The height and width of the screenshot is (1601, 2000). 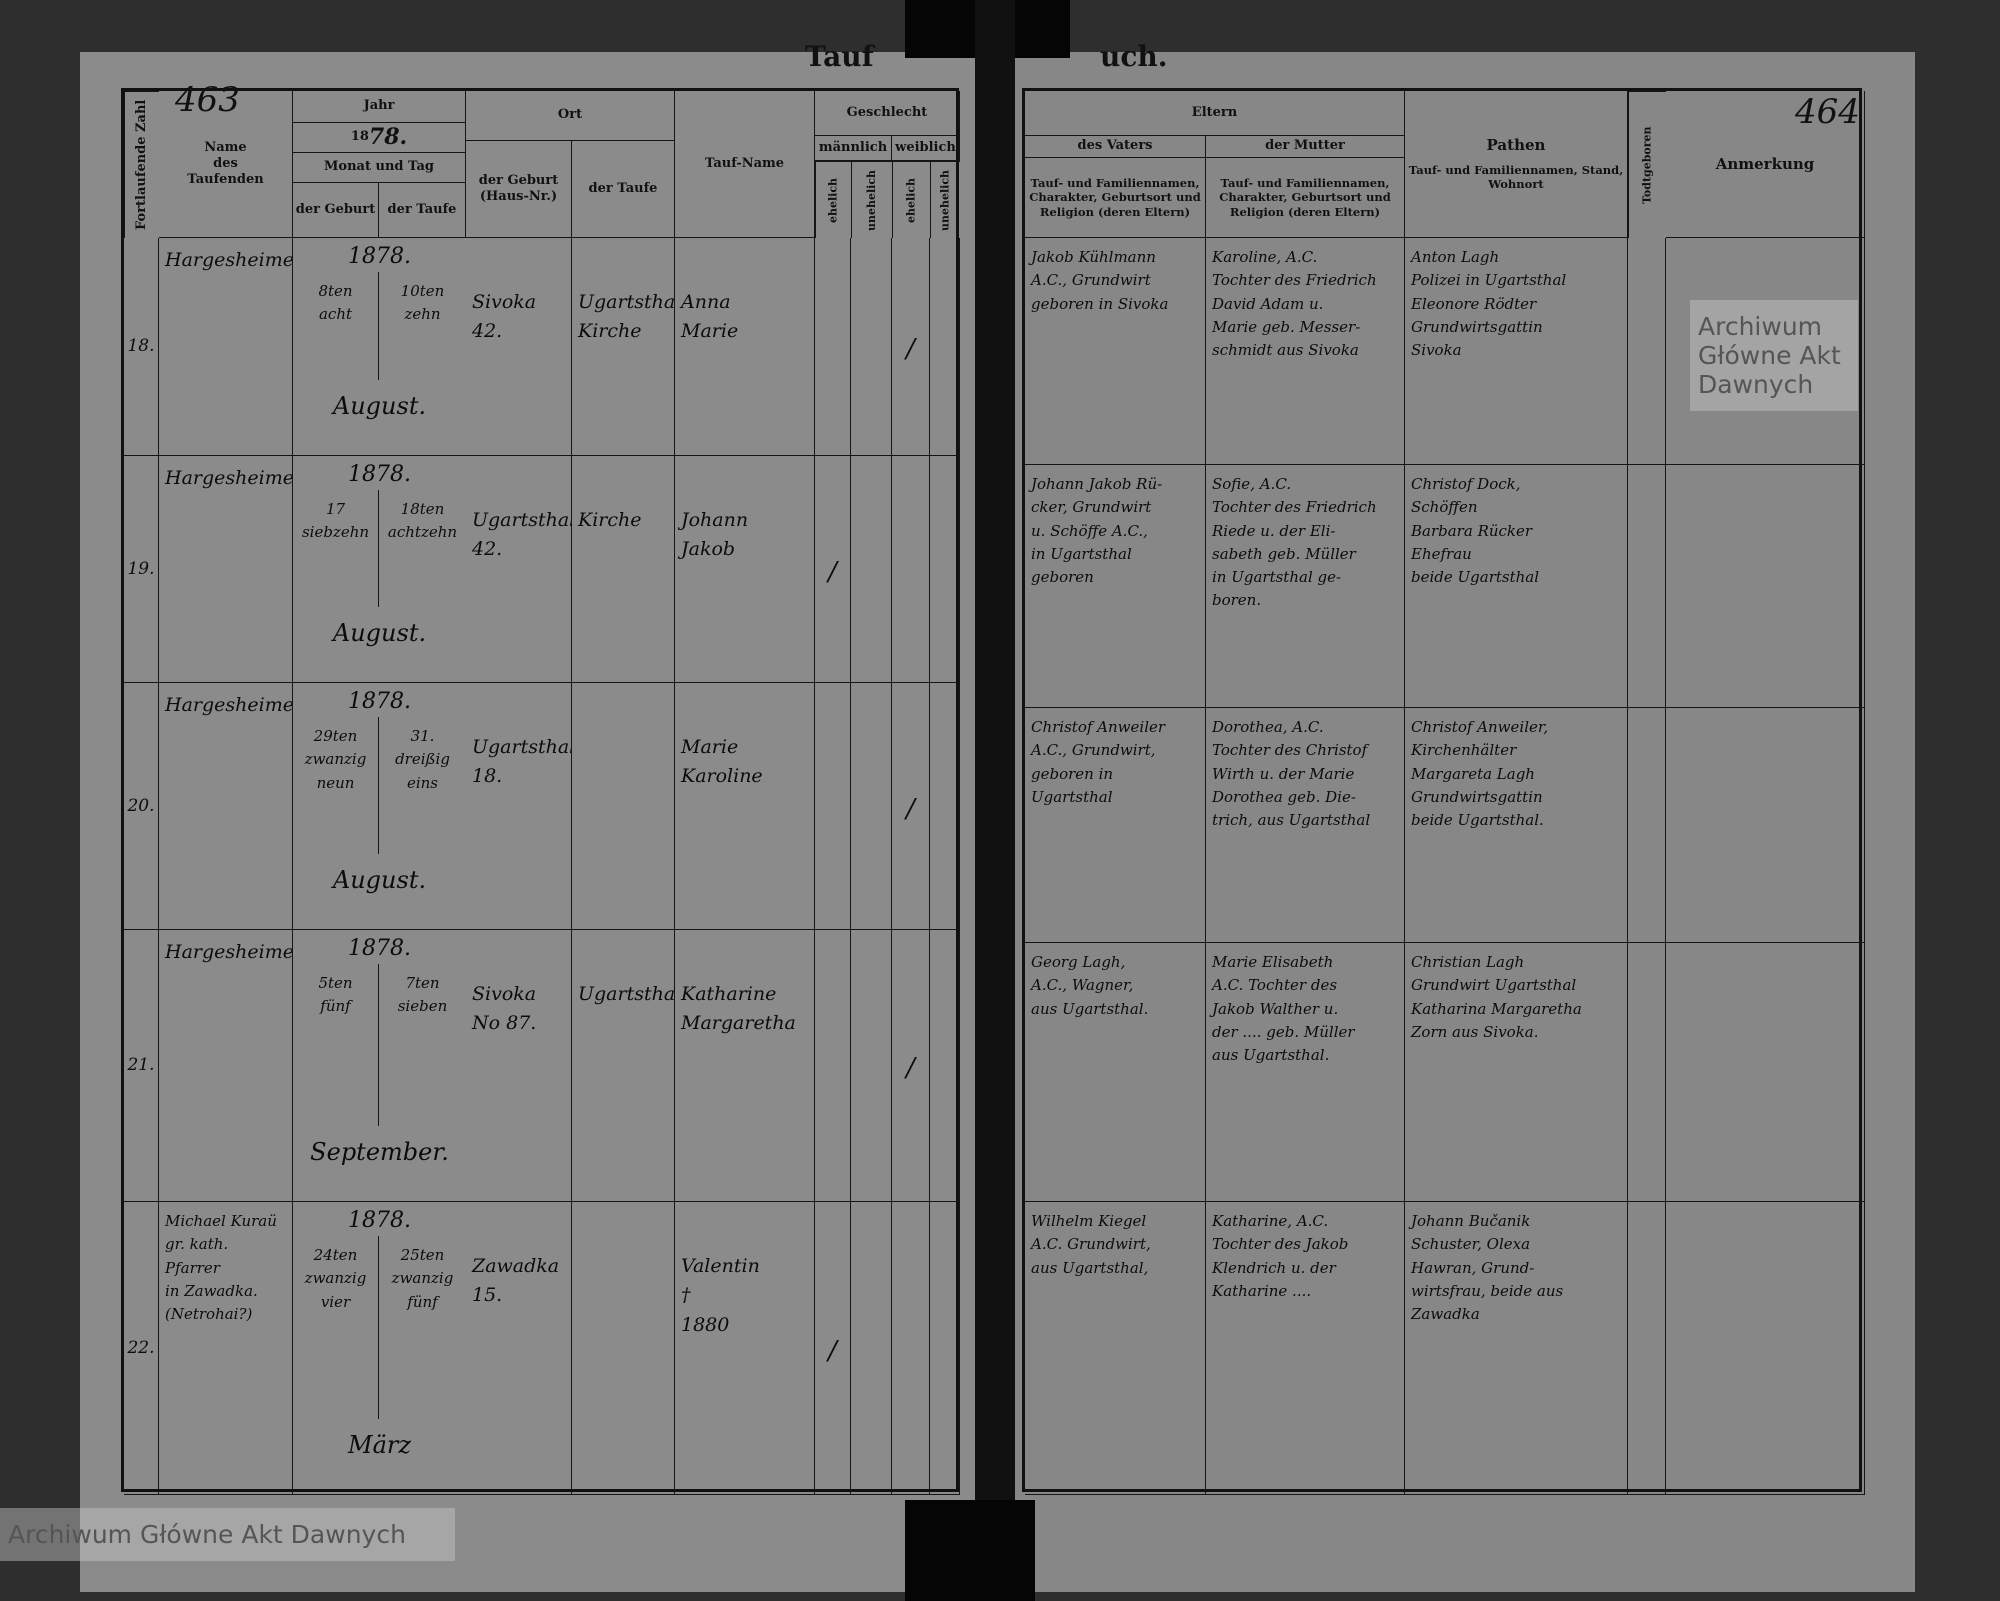 I want to click on entry-taufname: Valentin † 1880, so click(x=745, y=1348).